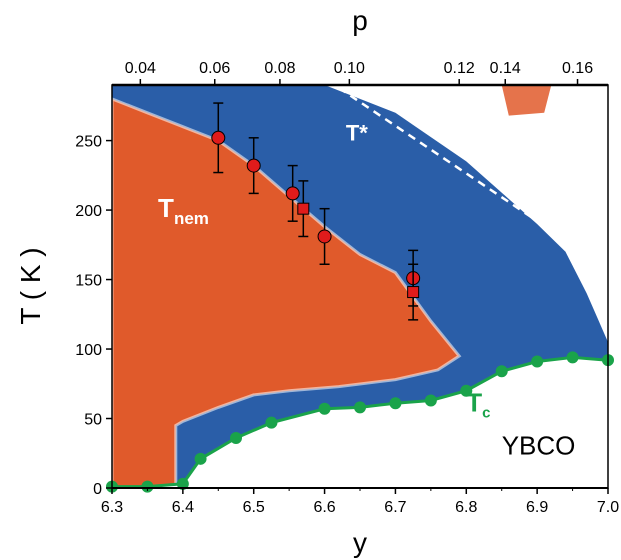 The height and width of the screenshot is (560, 621). I want to click on y-tick-label-3: 150, so click(88, 281).